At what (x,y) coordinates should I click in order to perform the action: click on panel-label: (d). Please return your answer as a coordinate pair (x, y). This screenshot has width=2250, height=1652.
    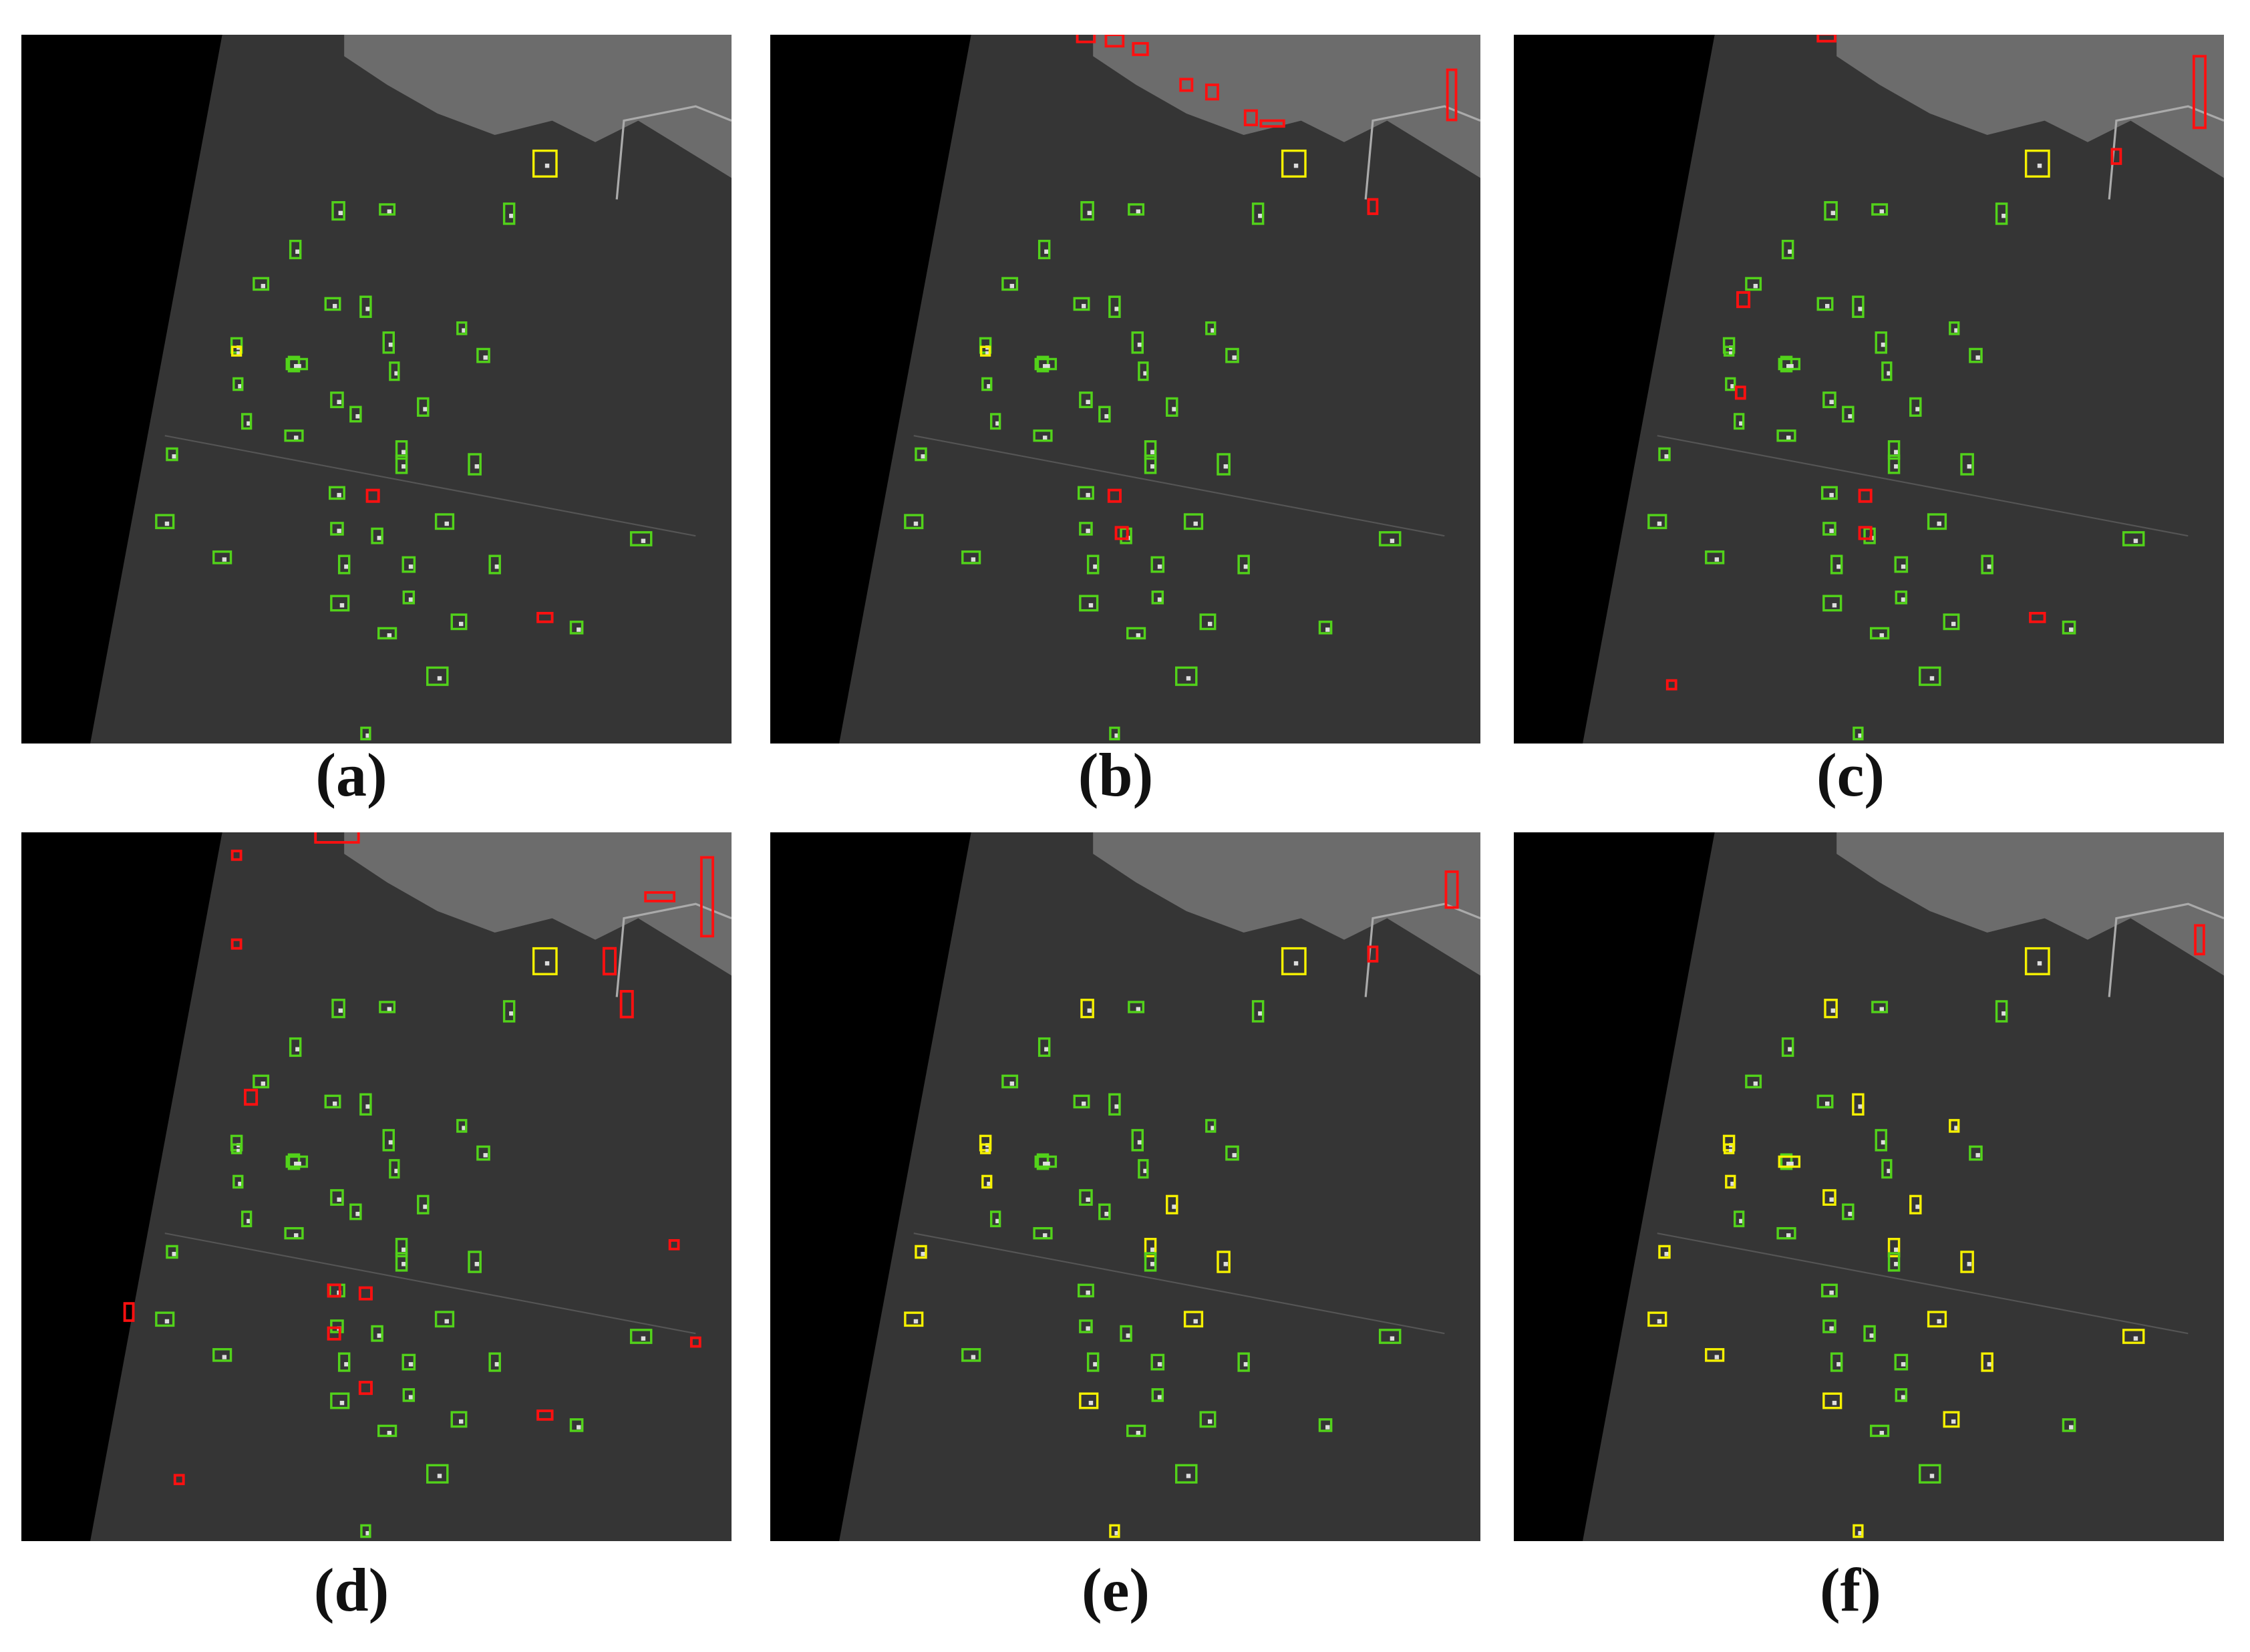
    Looking at the image, I should click on (351, 1590).